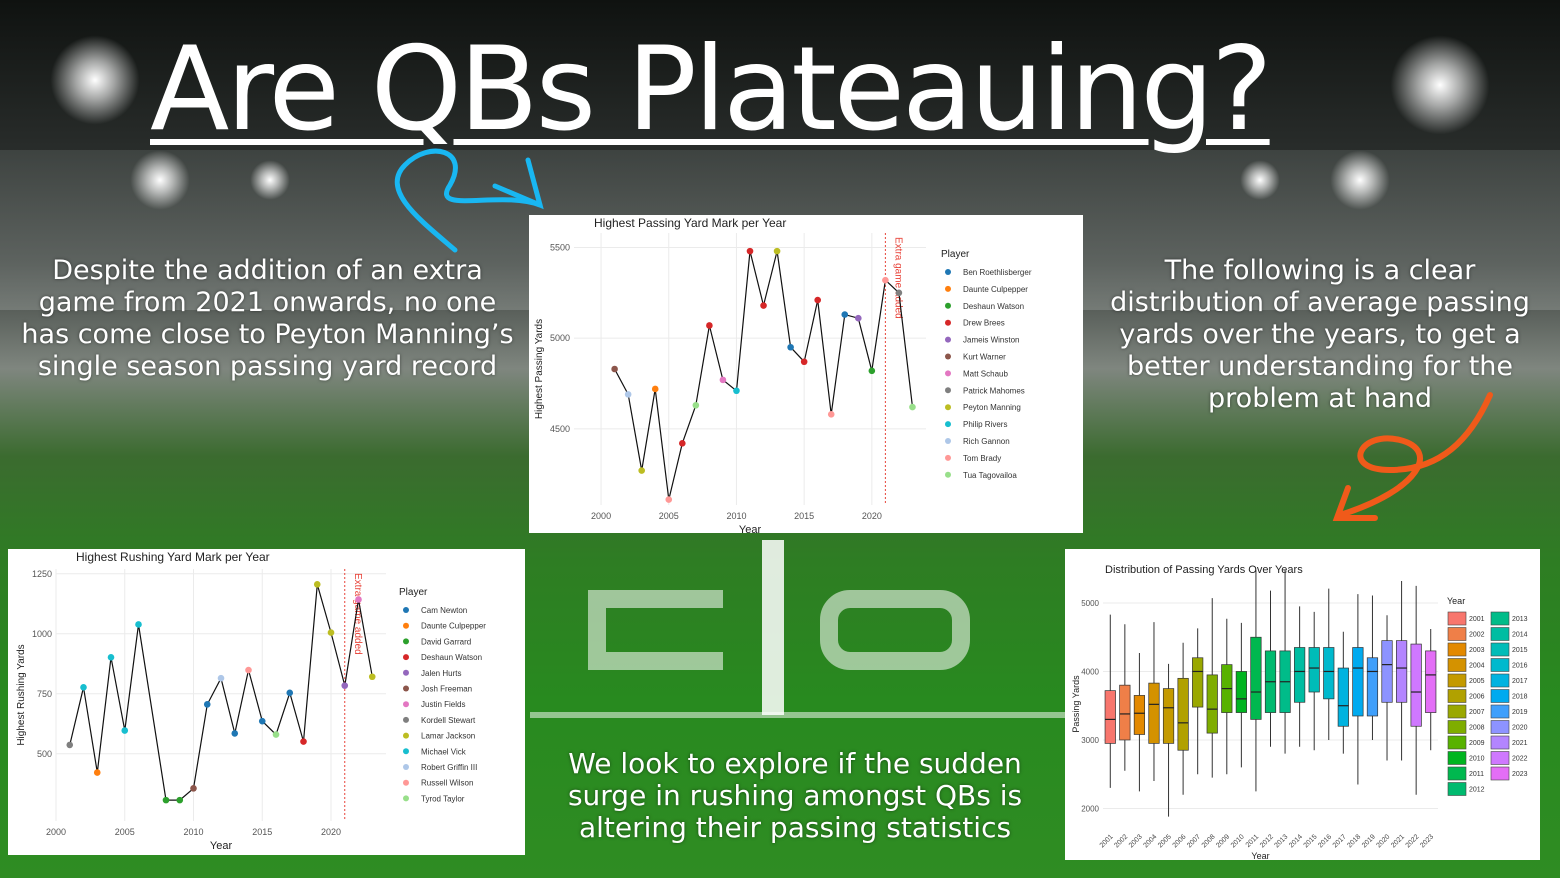 The image size is (1560, 878). What do you see at coordinates (994, 390) in the screenshot?
I see `legend-label: Patrick Mahomes` at bounding box center [994, 390].